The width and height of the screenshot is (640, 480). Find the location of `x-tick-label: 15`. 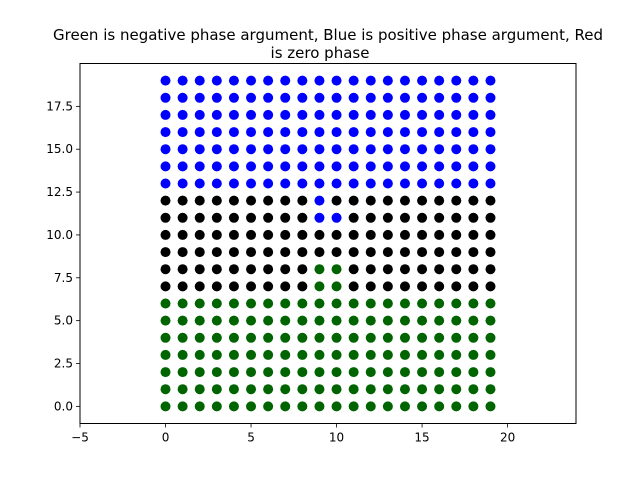

x-tick-label: 15 is located at coordinates (421, 438).